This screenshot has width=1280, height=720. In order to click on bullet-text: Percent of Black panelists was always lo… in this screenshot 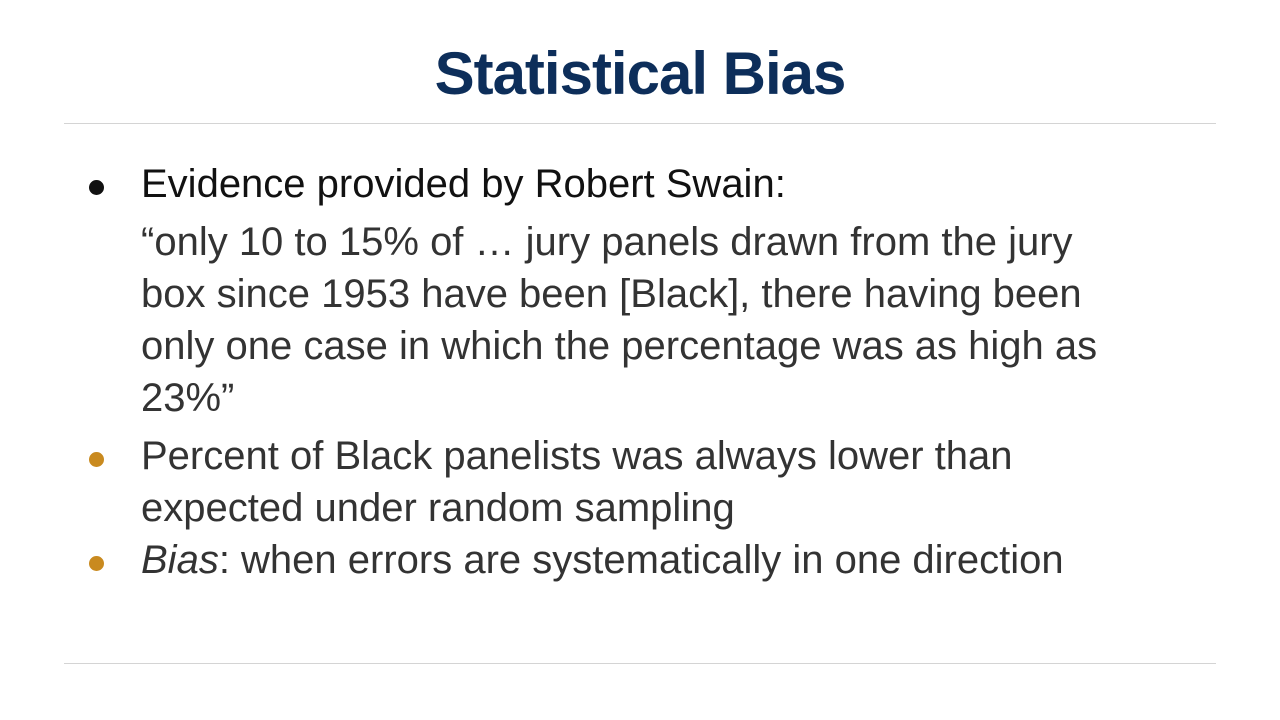, I will do `click(577, 482)`.